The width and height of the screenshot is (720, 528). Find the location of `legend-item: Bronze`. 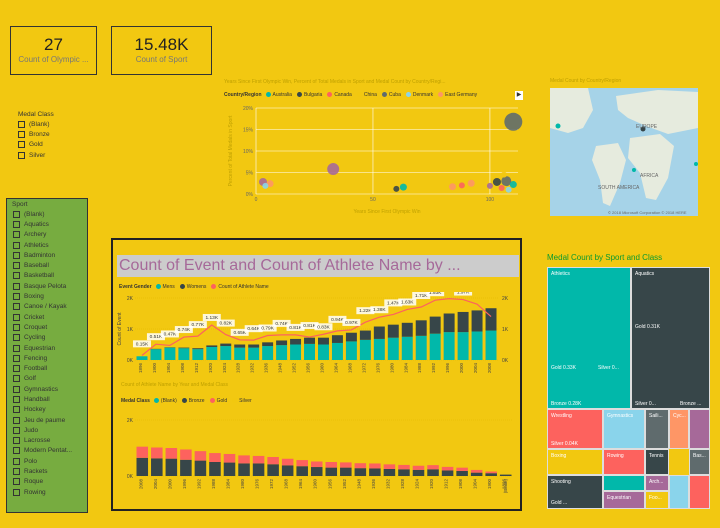

legend-item: Bronze is located at coordinates (193, 401).